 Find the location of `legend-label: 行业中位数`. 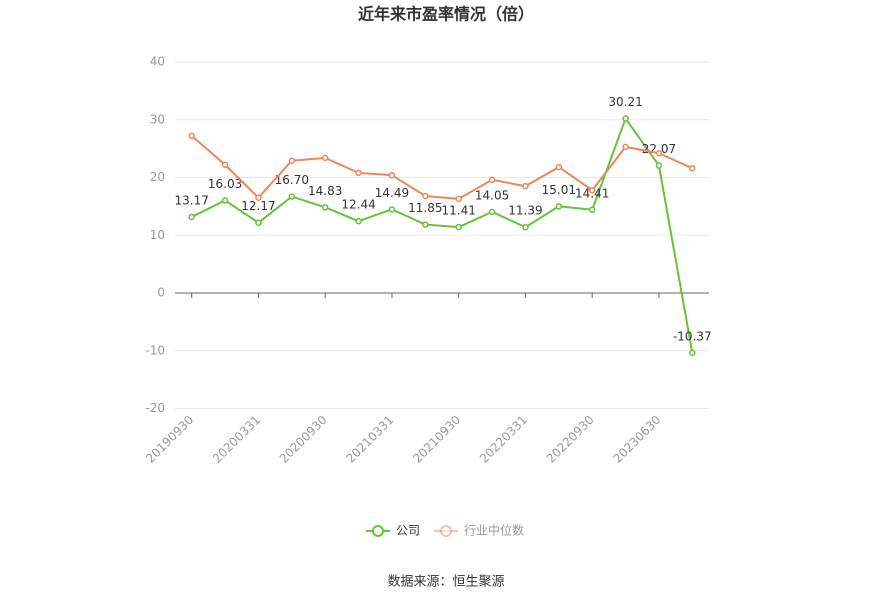

legend-label: 行业中位数 is located at coordinates (494, 530).